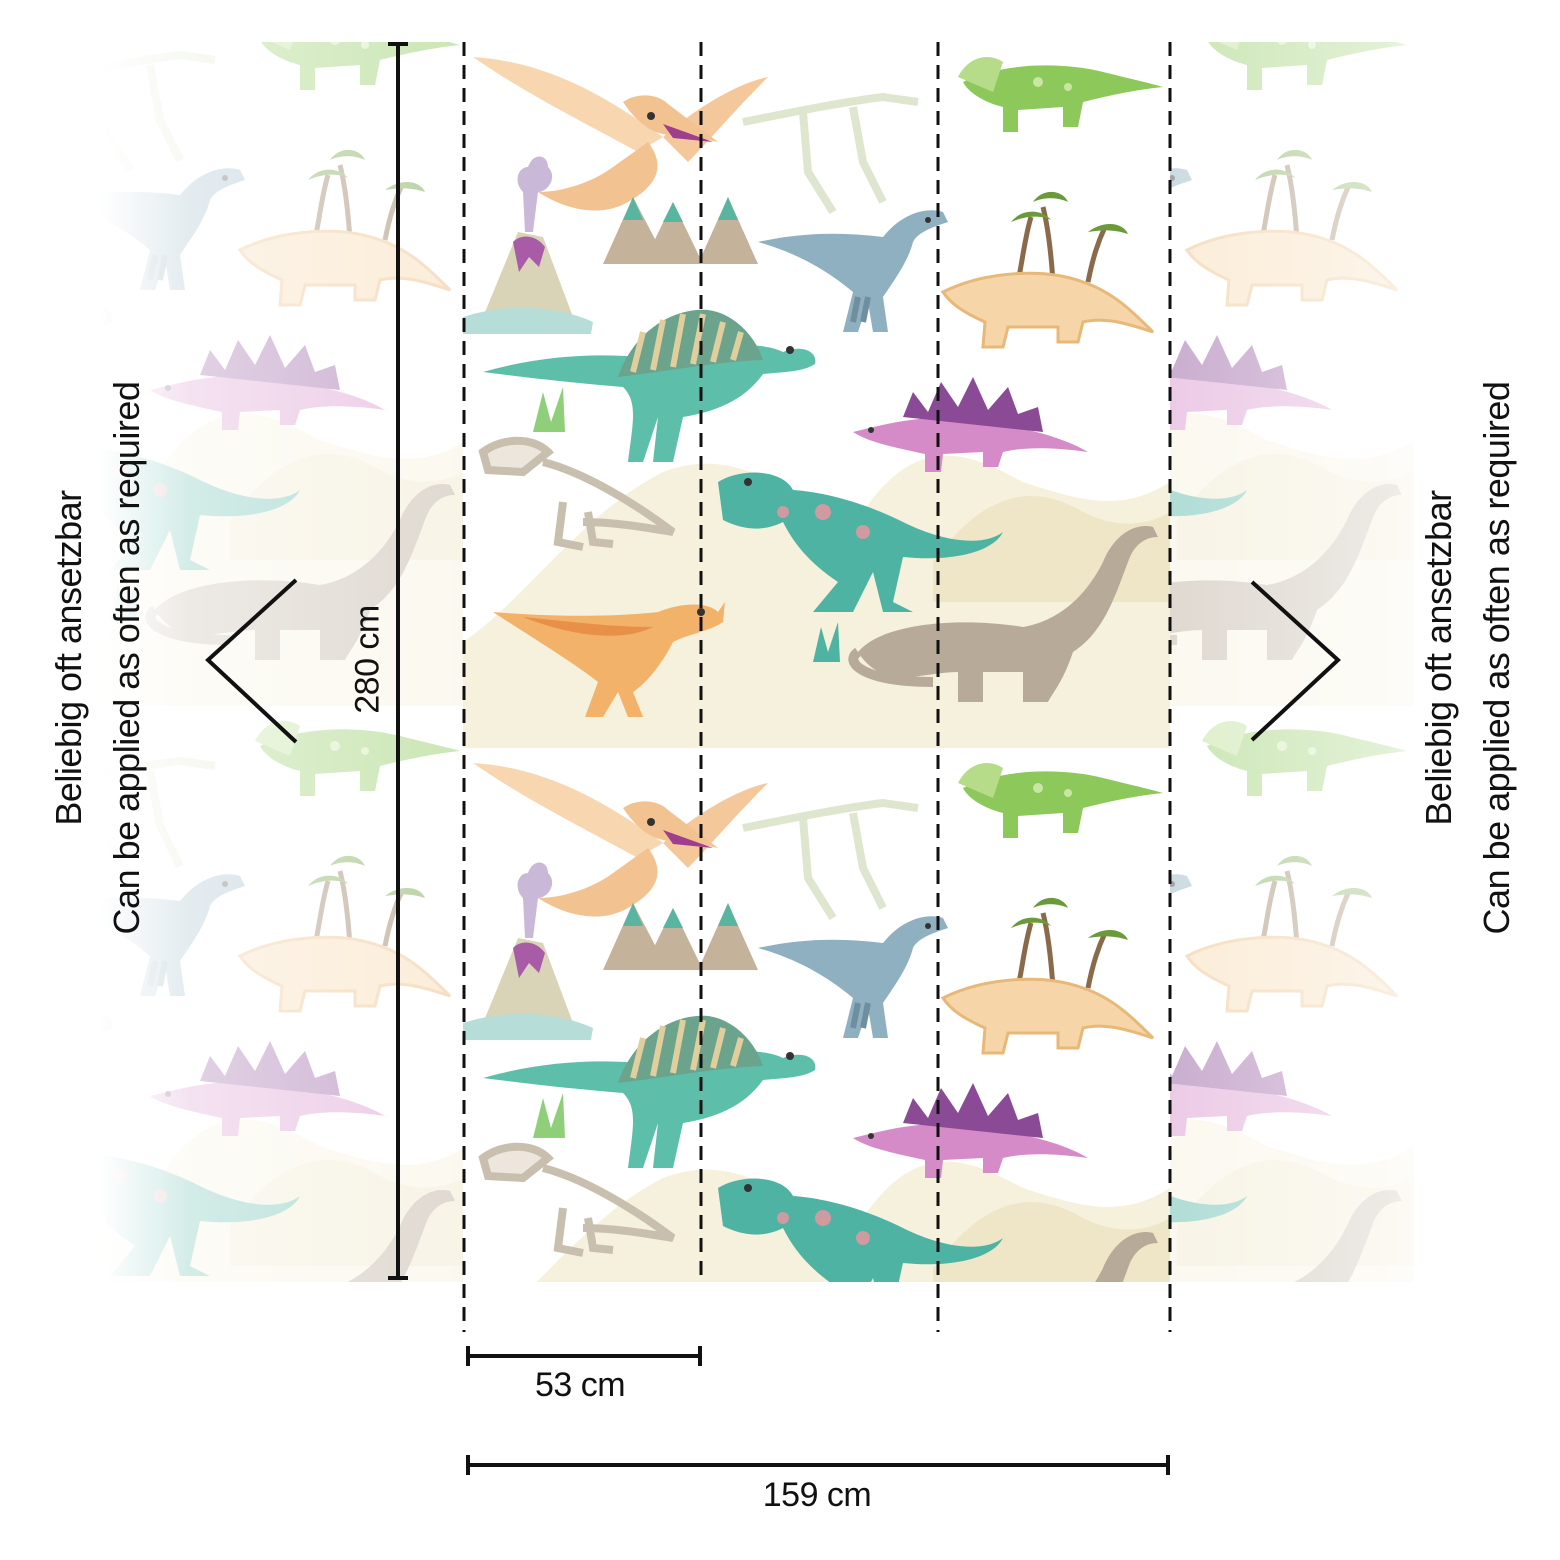  Describe the element at coordinates (584, 1356) in the screenshot. I see `panel-width-dimension-line` at that location.